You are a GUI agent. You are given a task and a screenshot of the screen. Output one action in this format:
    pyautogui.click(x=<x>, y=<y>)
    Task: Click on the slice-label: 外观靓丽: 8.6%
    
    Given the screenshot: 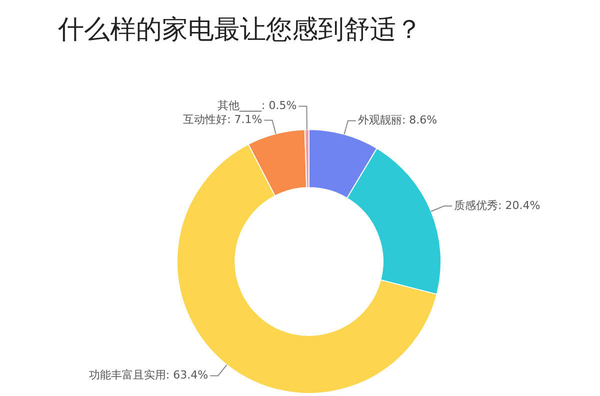 What is the action you would take?
    pyautogui.click(x=398, y=120)
    